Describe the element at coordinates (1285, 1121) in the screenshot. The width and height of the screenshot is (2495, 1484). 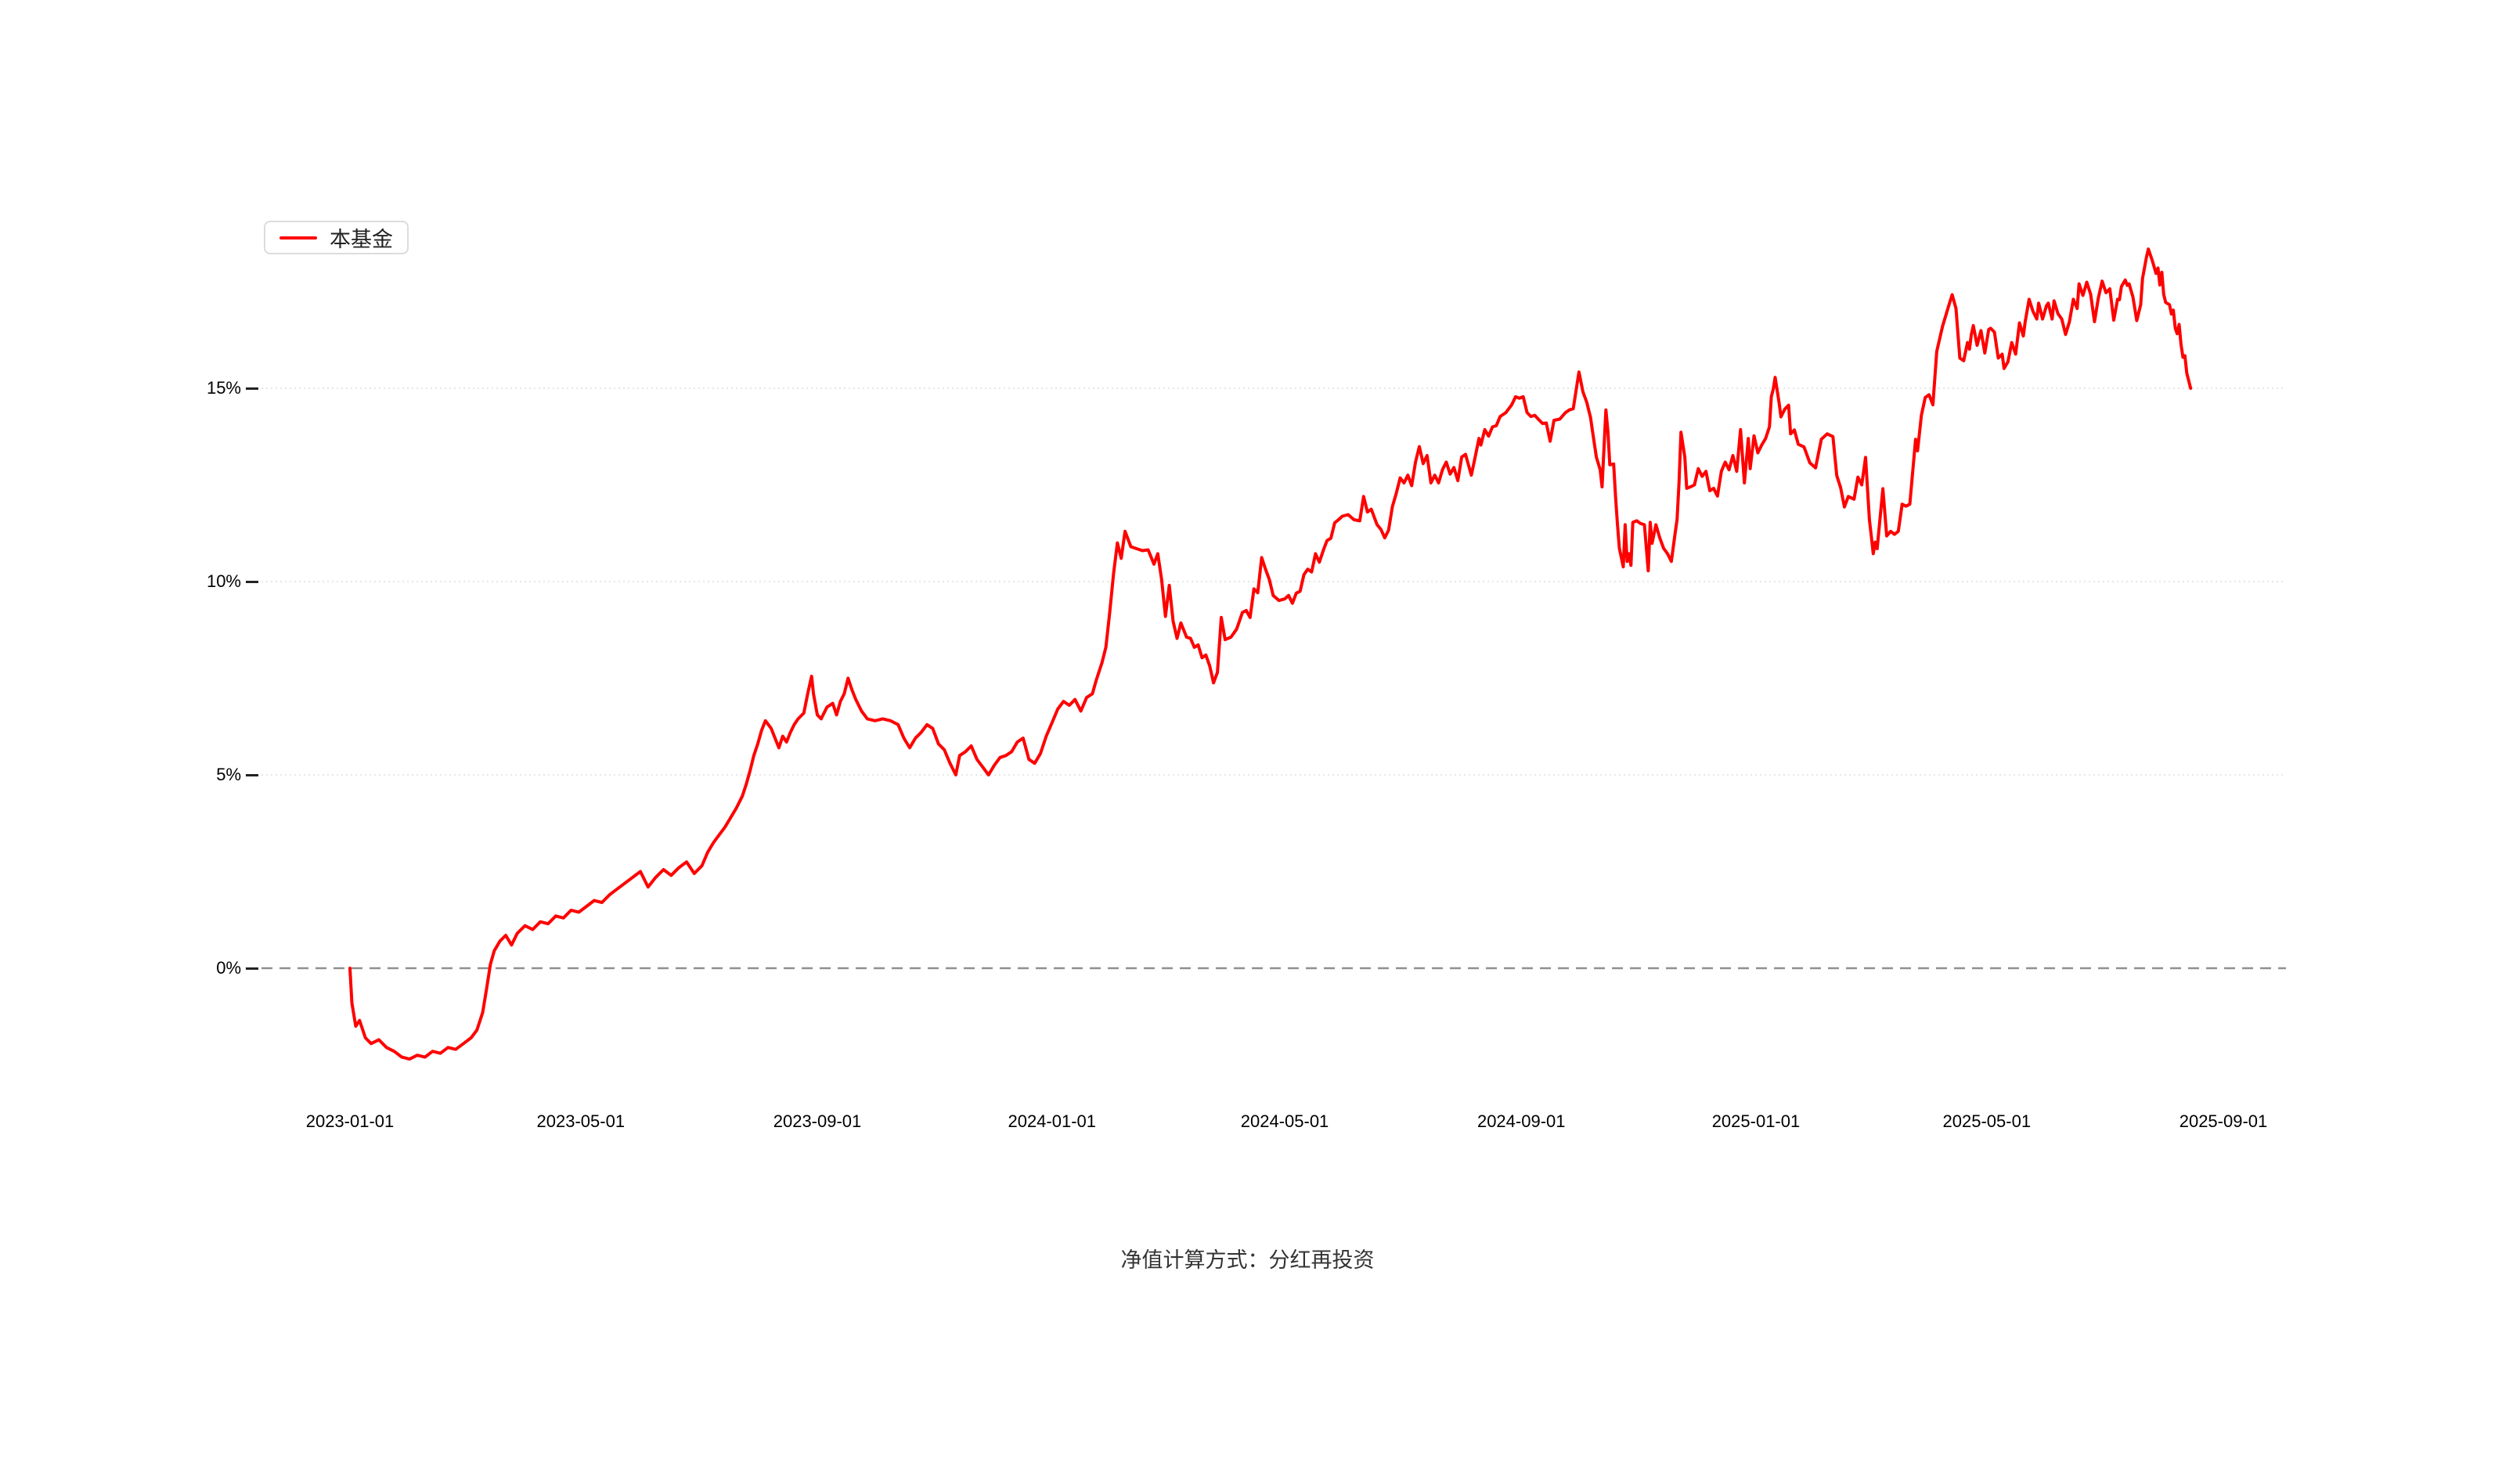
I see `x-tick-label: 2024-05-01` at that location.